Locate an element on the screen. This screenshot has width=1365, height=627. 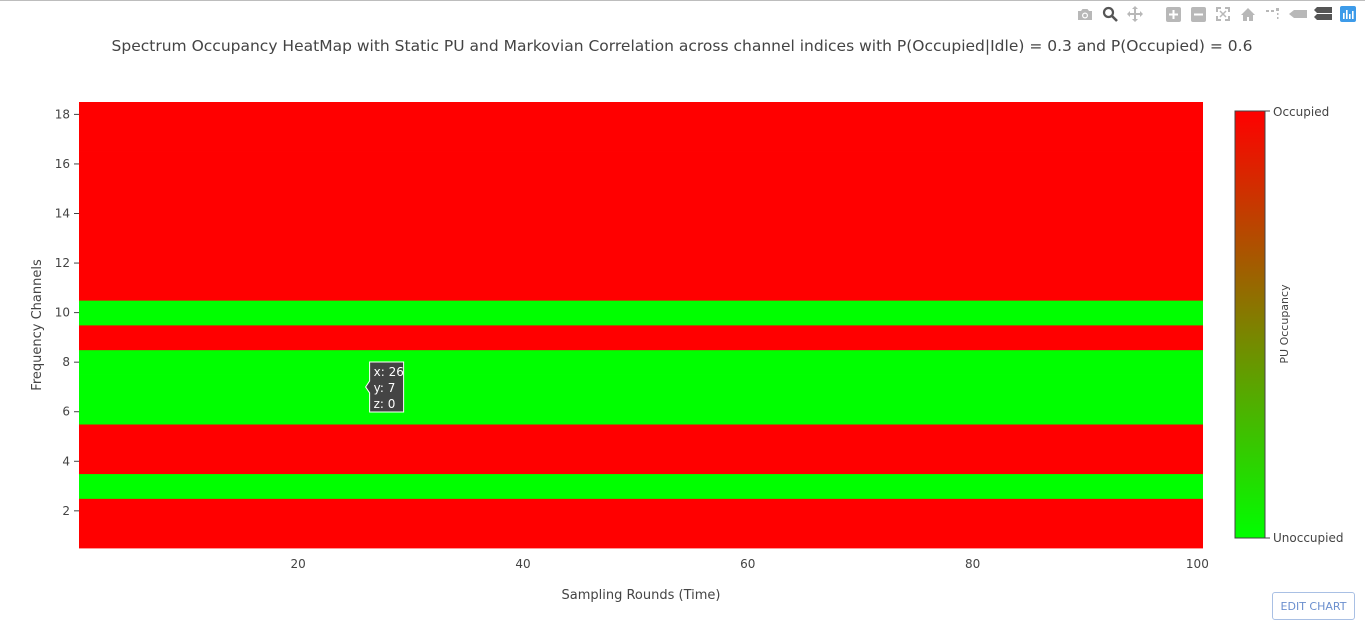
zoom-icon is located at coordinates (1110, 14).